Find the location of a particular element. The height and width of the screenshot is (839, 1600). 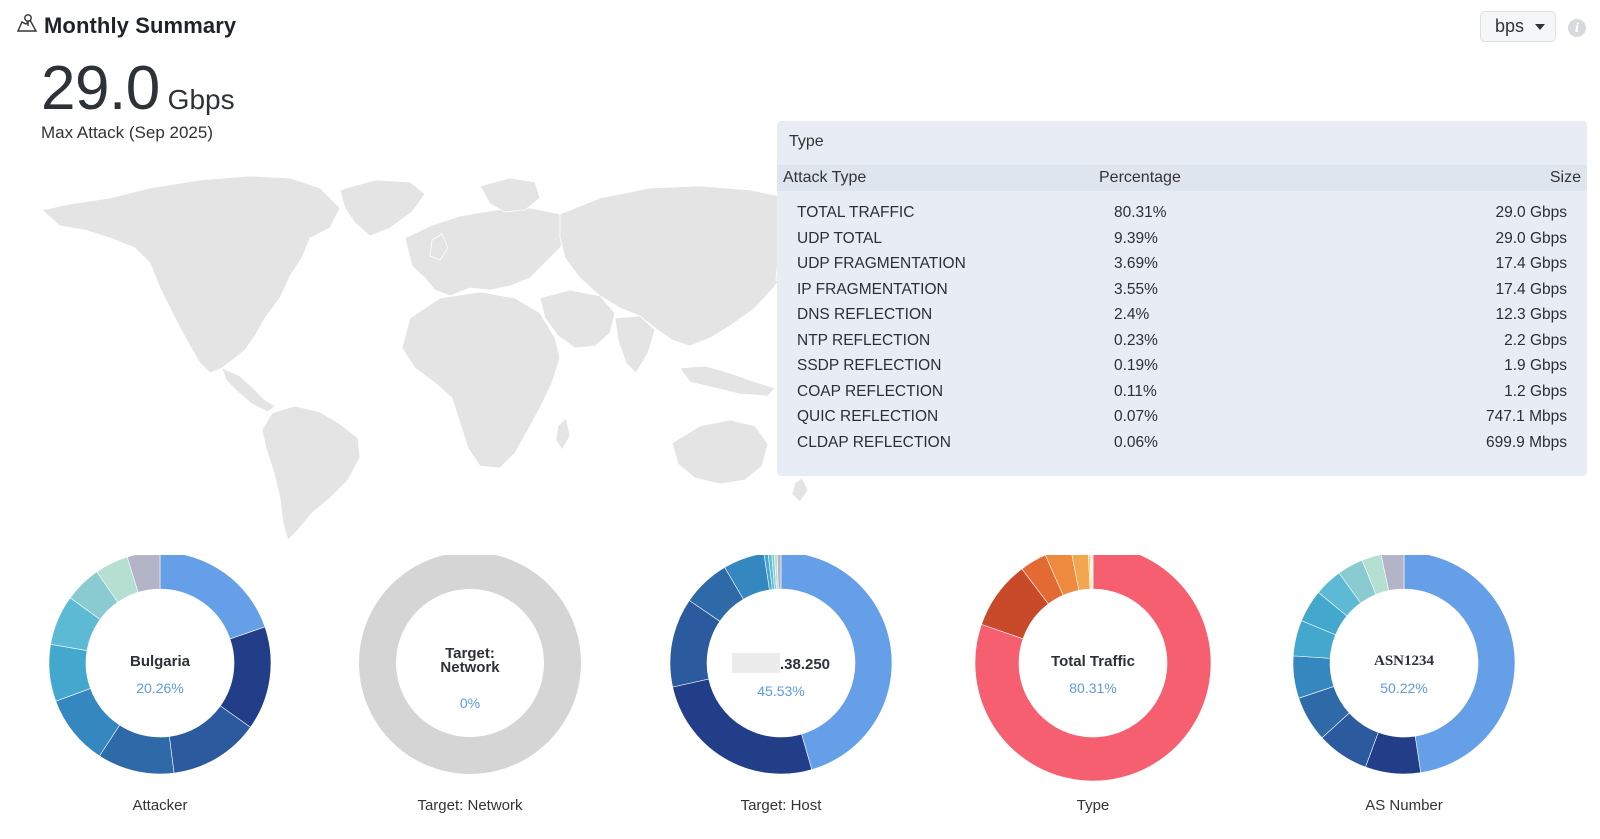

map-asia is located at coordinates (694, 266).